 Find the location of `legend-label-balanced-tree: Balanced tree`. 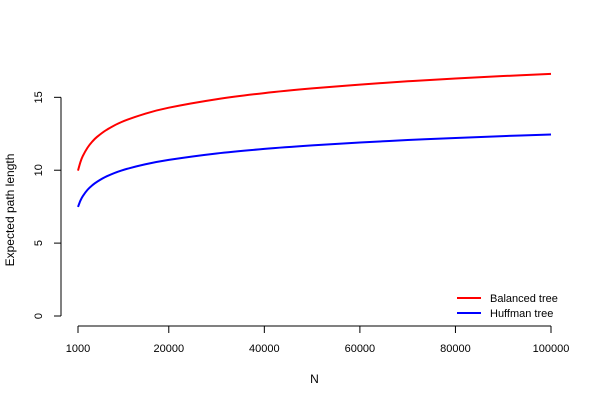

legend-label-balanced-tree: Balanced tree is located at coordinates (524, 299).